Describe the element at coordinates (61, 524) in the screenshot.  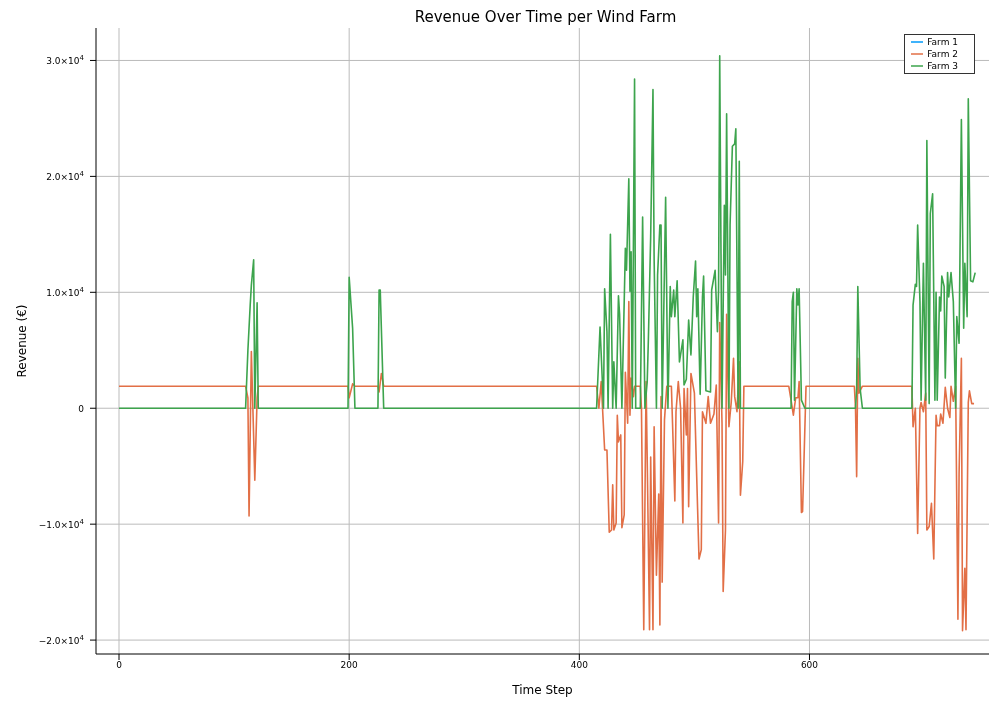
I see `y-tick-label: −1.0×10$^{4}$` at that location.